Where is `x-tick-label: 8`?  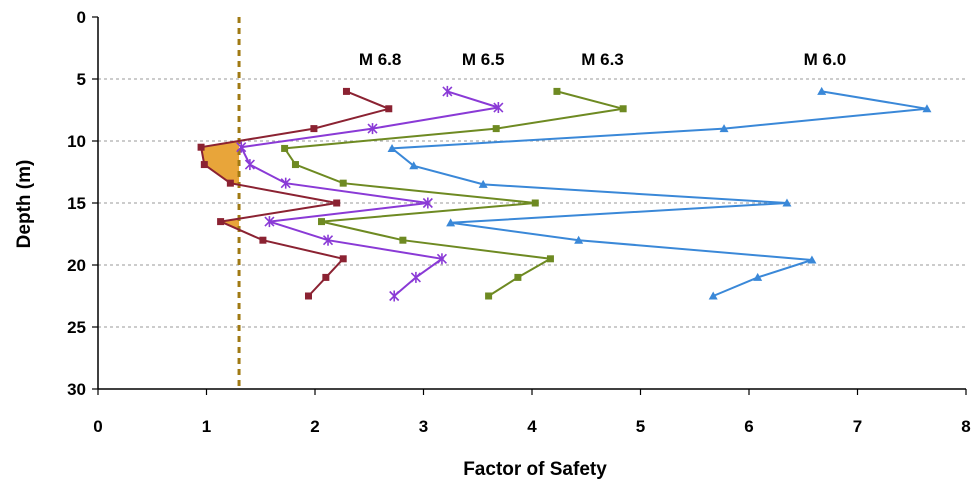 x-tick-label: 8 is located at coordinates (965, 426).